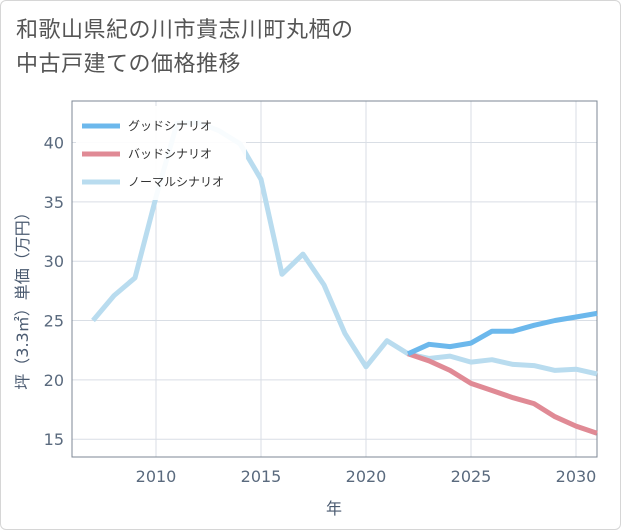 This screenshot has height=530, width=621. Describe the element at coordinates (54, 321) in the screenshot. I see `y-tick-label: 25` at that location.